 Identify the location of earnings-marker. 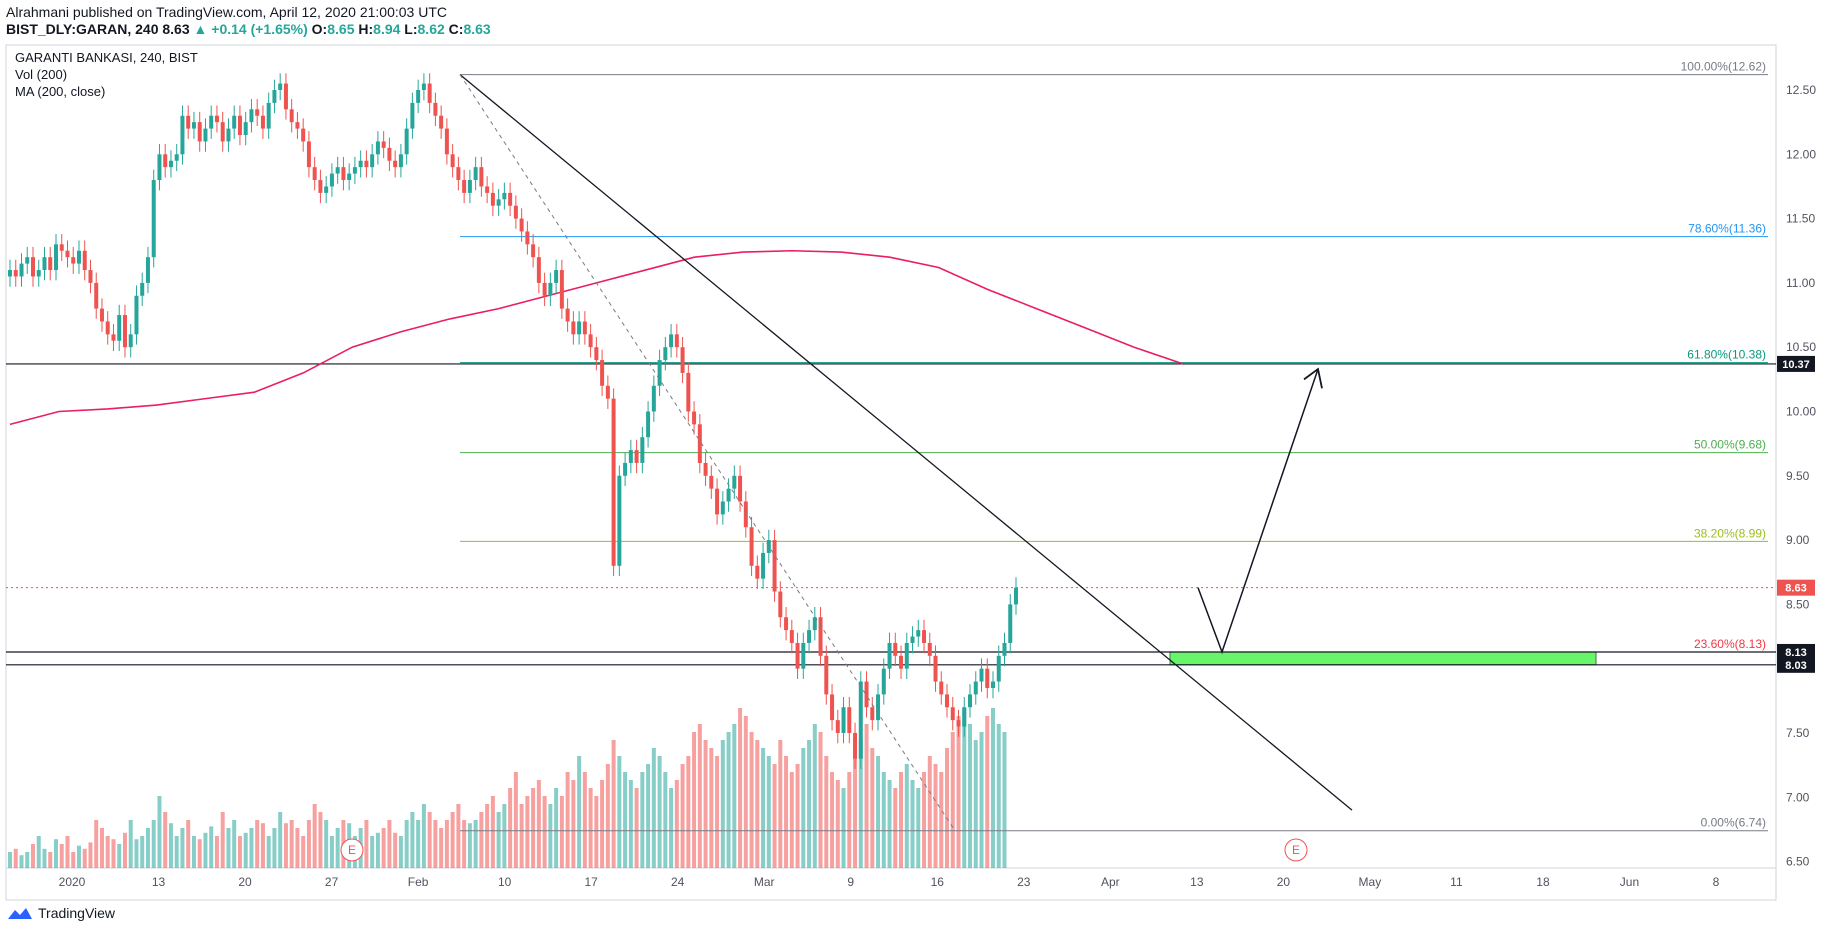
(352, 850).